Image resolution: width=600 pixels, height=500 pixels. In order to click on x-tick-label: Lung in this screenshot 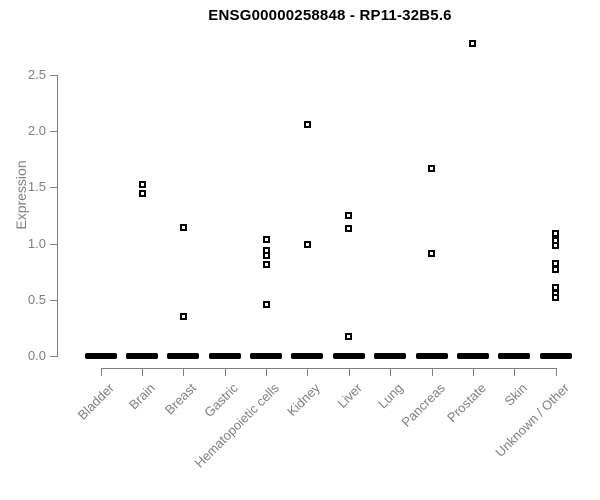, I will do `click(390, 396)`.